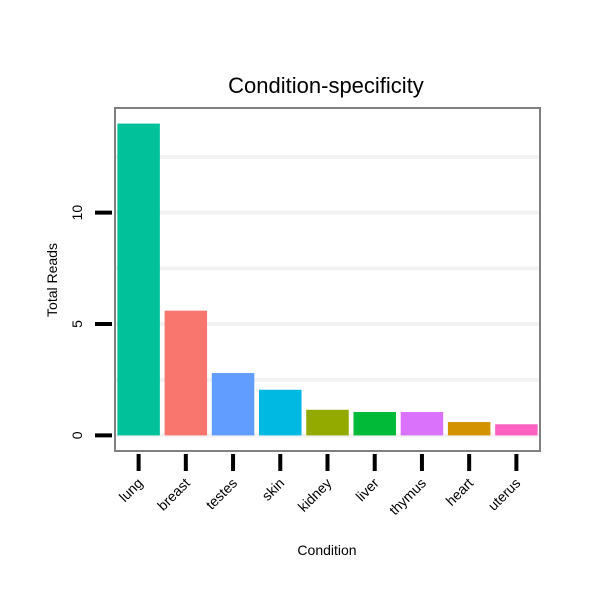  I want to click on y-tick-label: 5, so click(77, 324).